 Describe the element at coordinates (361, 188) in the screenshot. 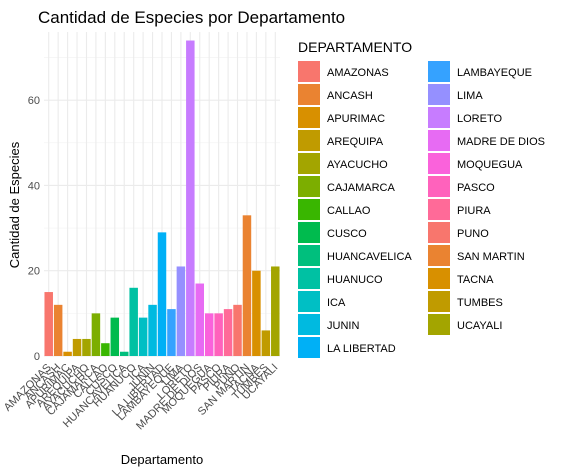

I see `legend-label: CAJAMARCA` at that location.